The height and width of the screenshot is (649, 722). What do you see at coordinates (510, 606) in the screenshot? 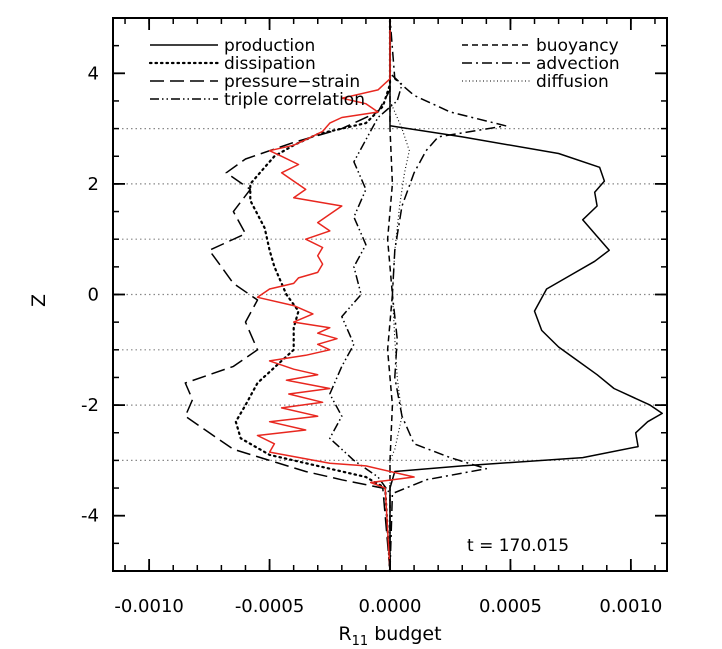
I see `x-tick-label: 0.0005` at bounding box center [510, 606].